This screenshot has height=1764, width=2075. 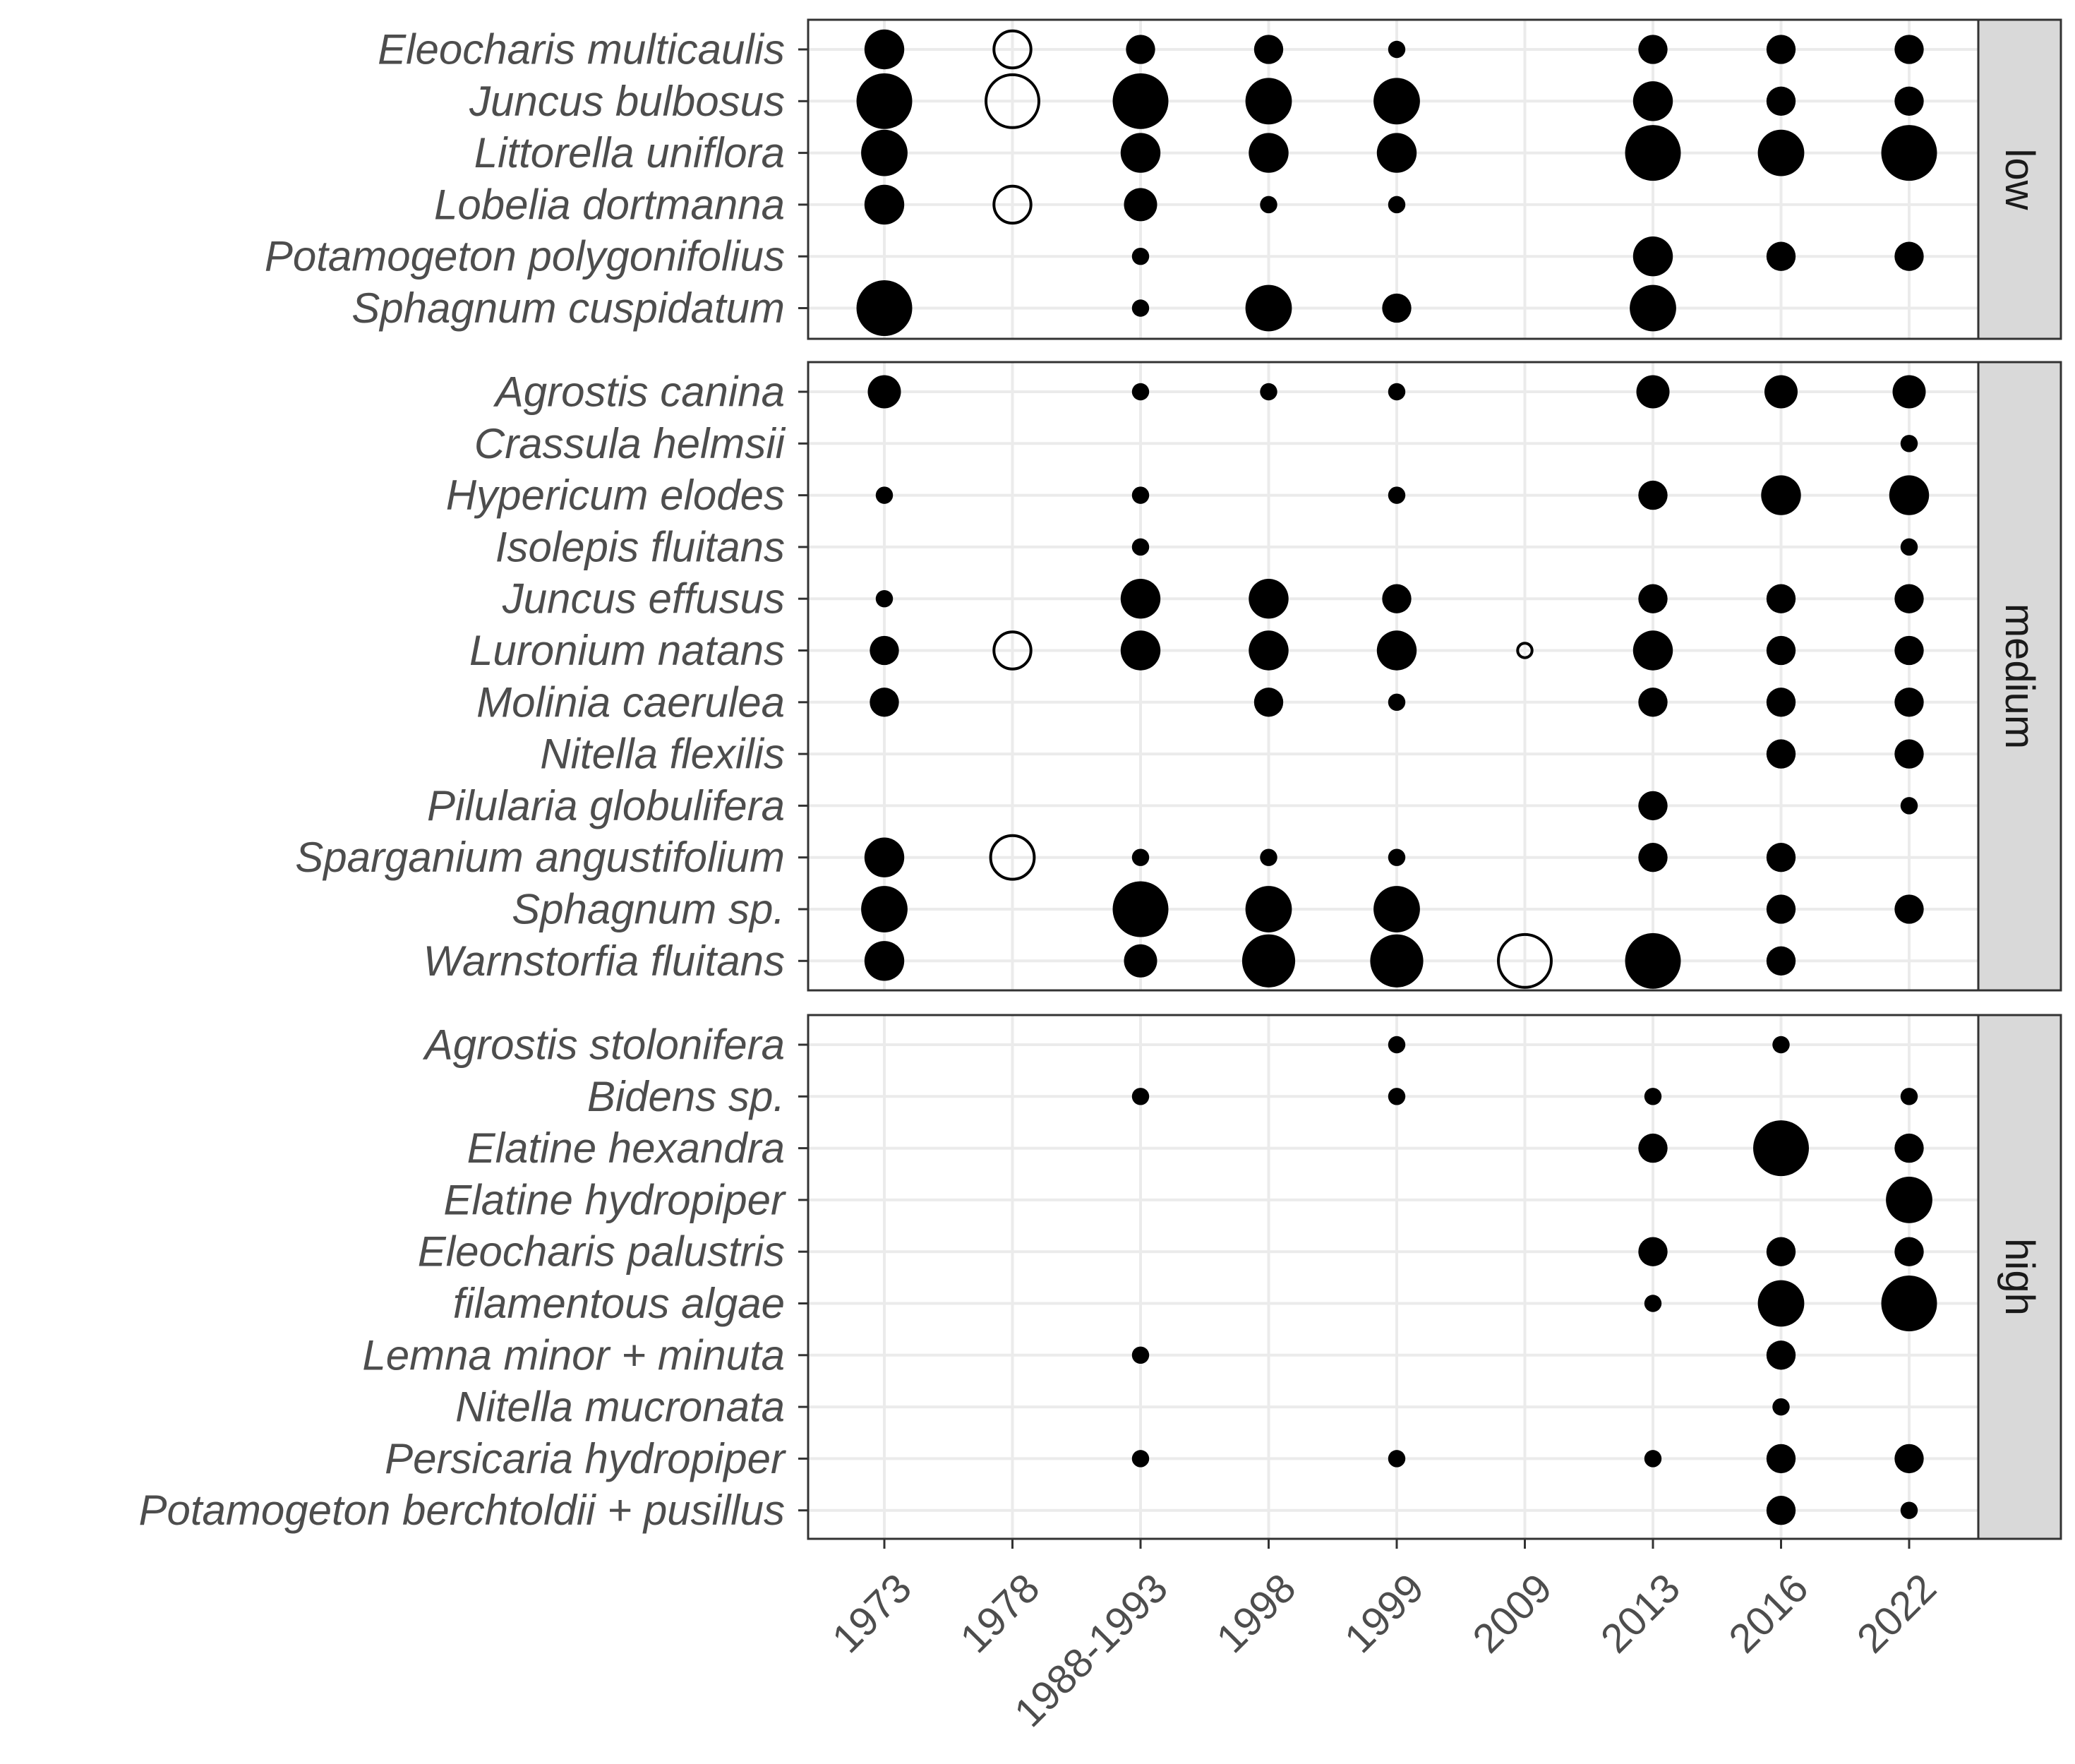 I want to click on species-label: Luronium natans, so click(x=627, y=651).